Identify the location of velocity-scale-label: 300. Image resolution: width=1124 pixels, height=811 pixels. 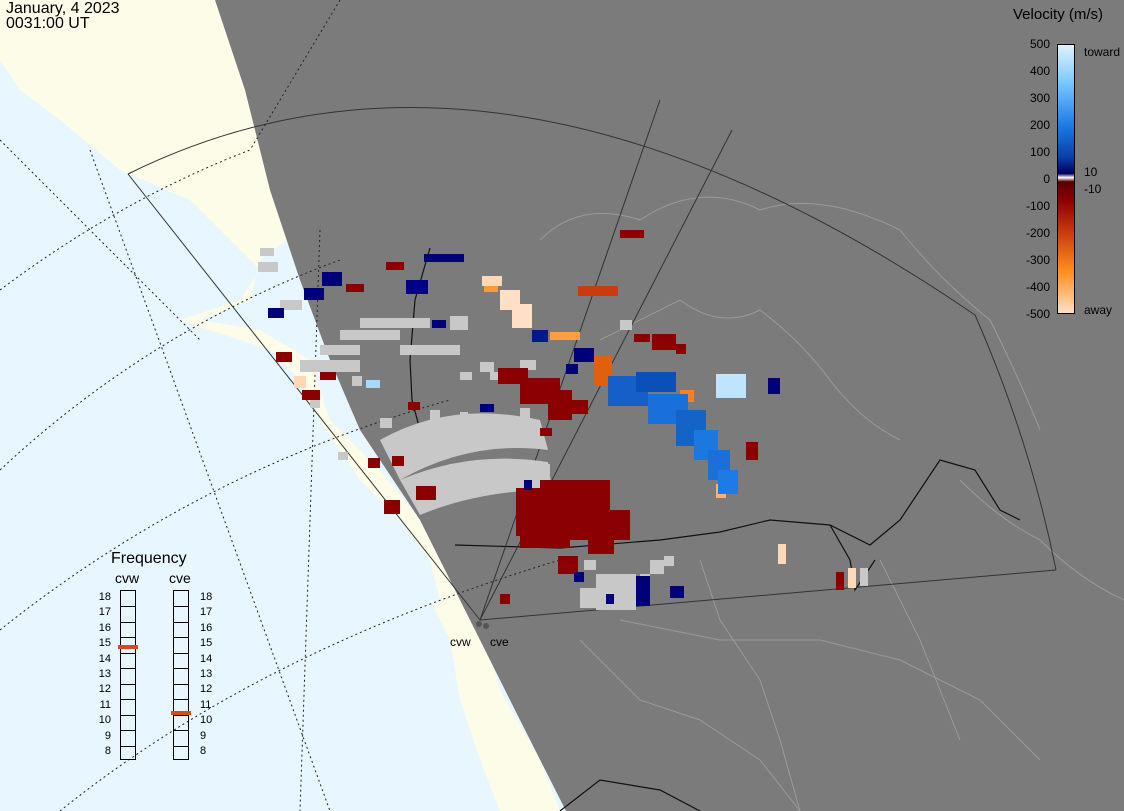
(1039, 98).